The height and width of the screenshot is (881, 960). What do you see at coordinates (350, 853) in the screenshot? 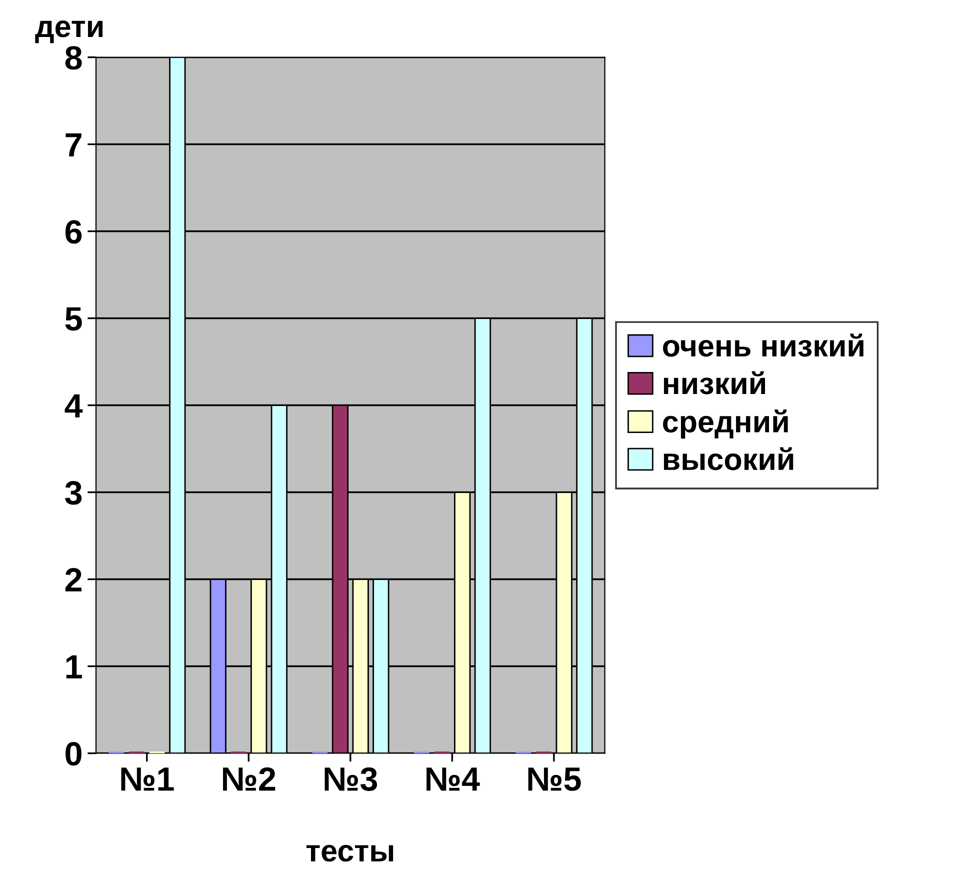
I see `x-axis-title: тесты` at bounding box center [350, 853].